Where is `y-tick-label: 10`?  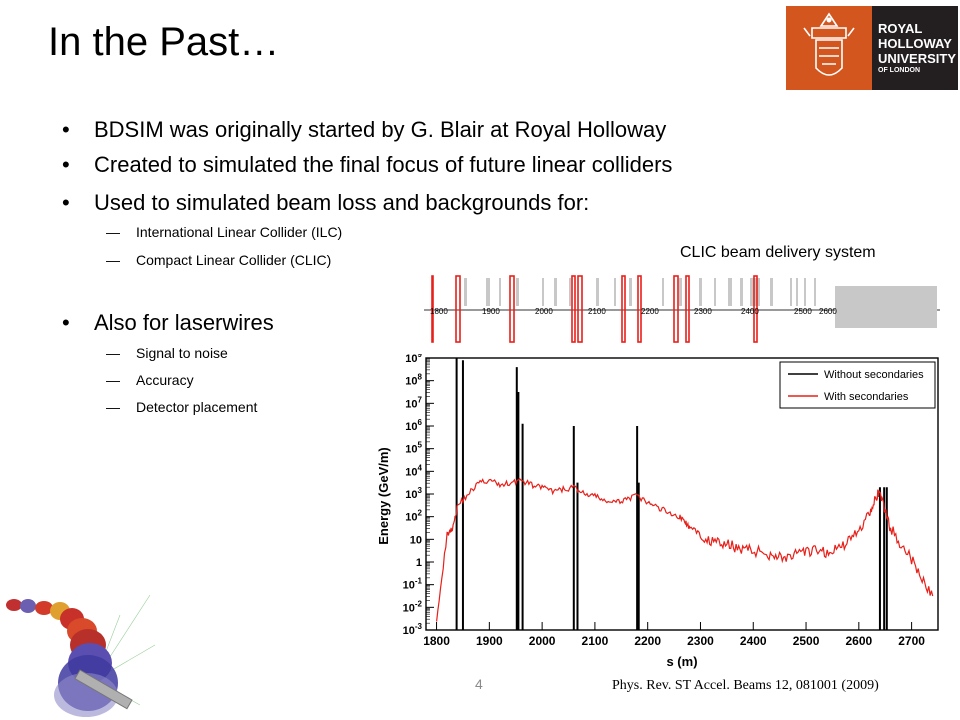 y-tick-label: 10 is located at coordinates (416, 540).